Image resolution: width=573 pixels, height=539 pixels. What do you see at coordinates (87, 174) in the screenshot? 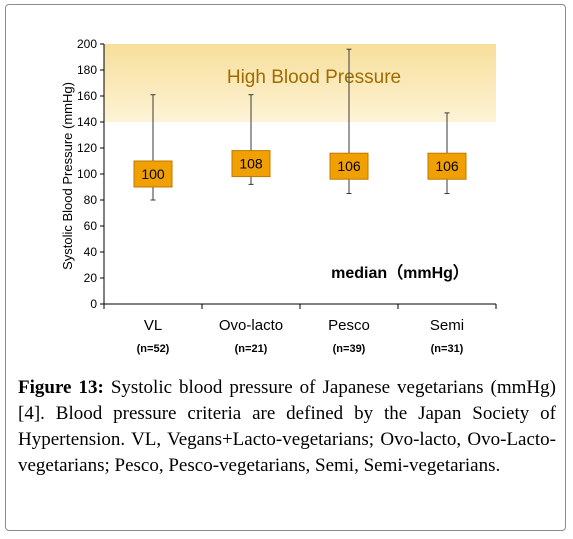
I see `y-tick-label: 100` at bounding box center [87, 174].